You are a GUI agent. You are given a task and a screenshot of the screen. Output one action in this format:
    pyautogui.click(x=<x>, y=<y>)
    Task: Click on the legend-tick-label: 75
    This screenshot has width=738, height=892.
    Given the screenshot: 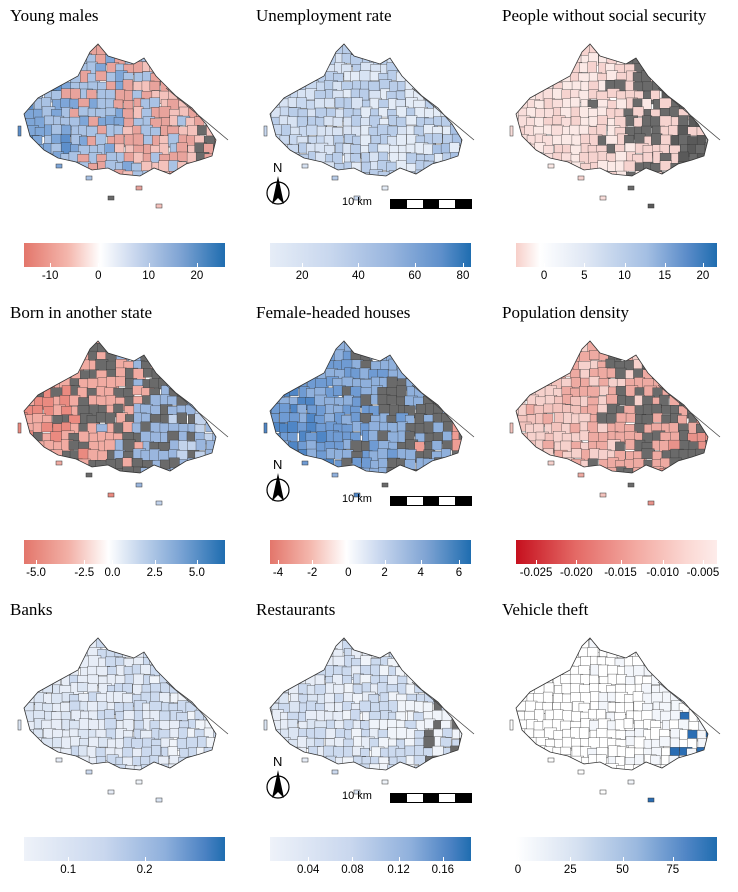 What is the action you would take?
    pyautogui.click(x=673, y=870)
    